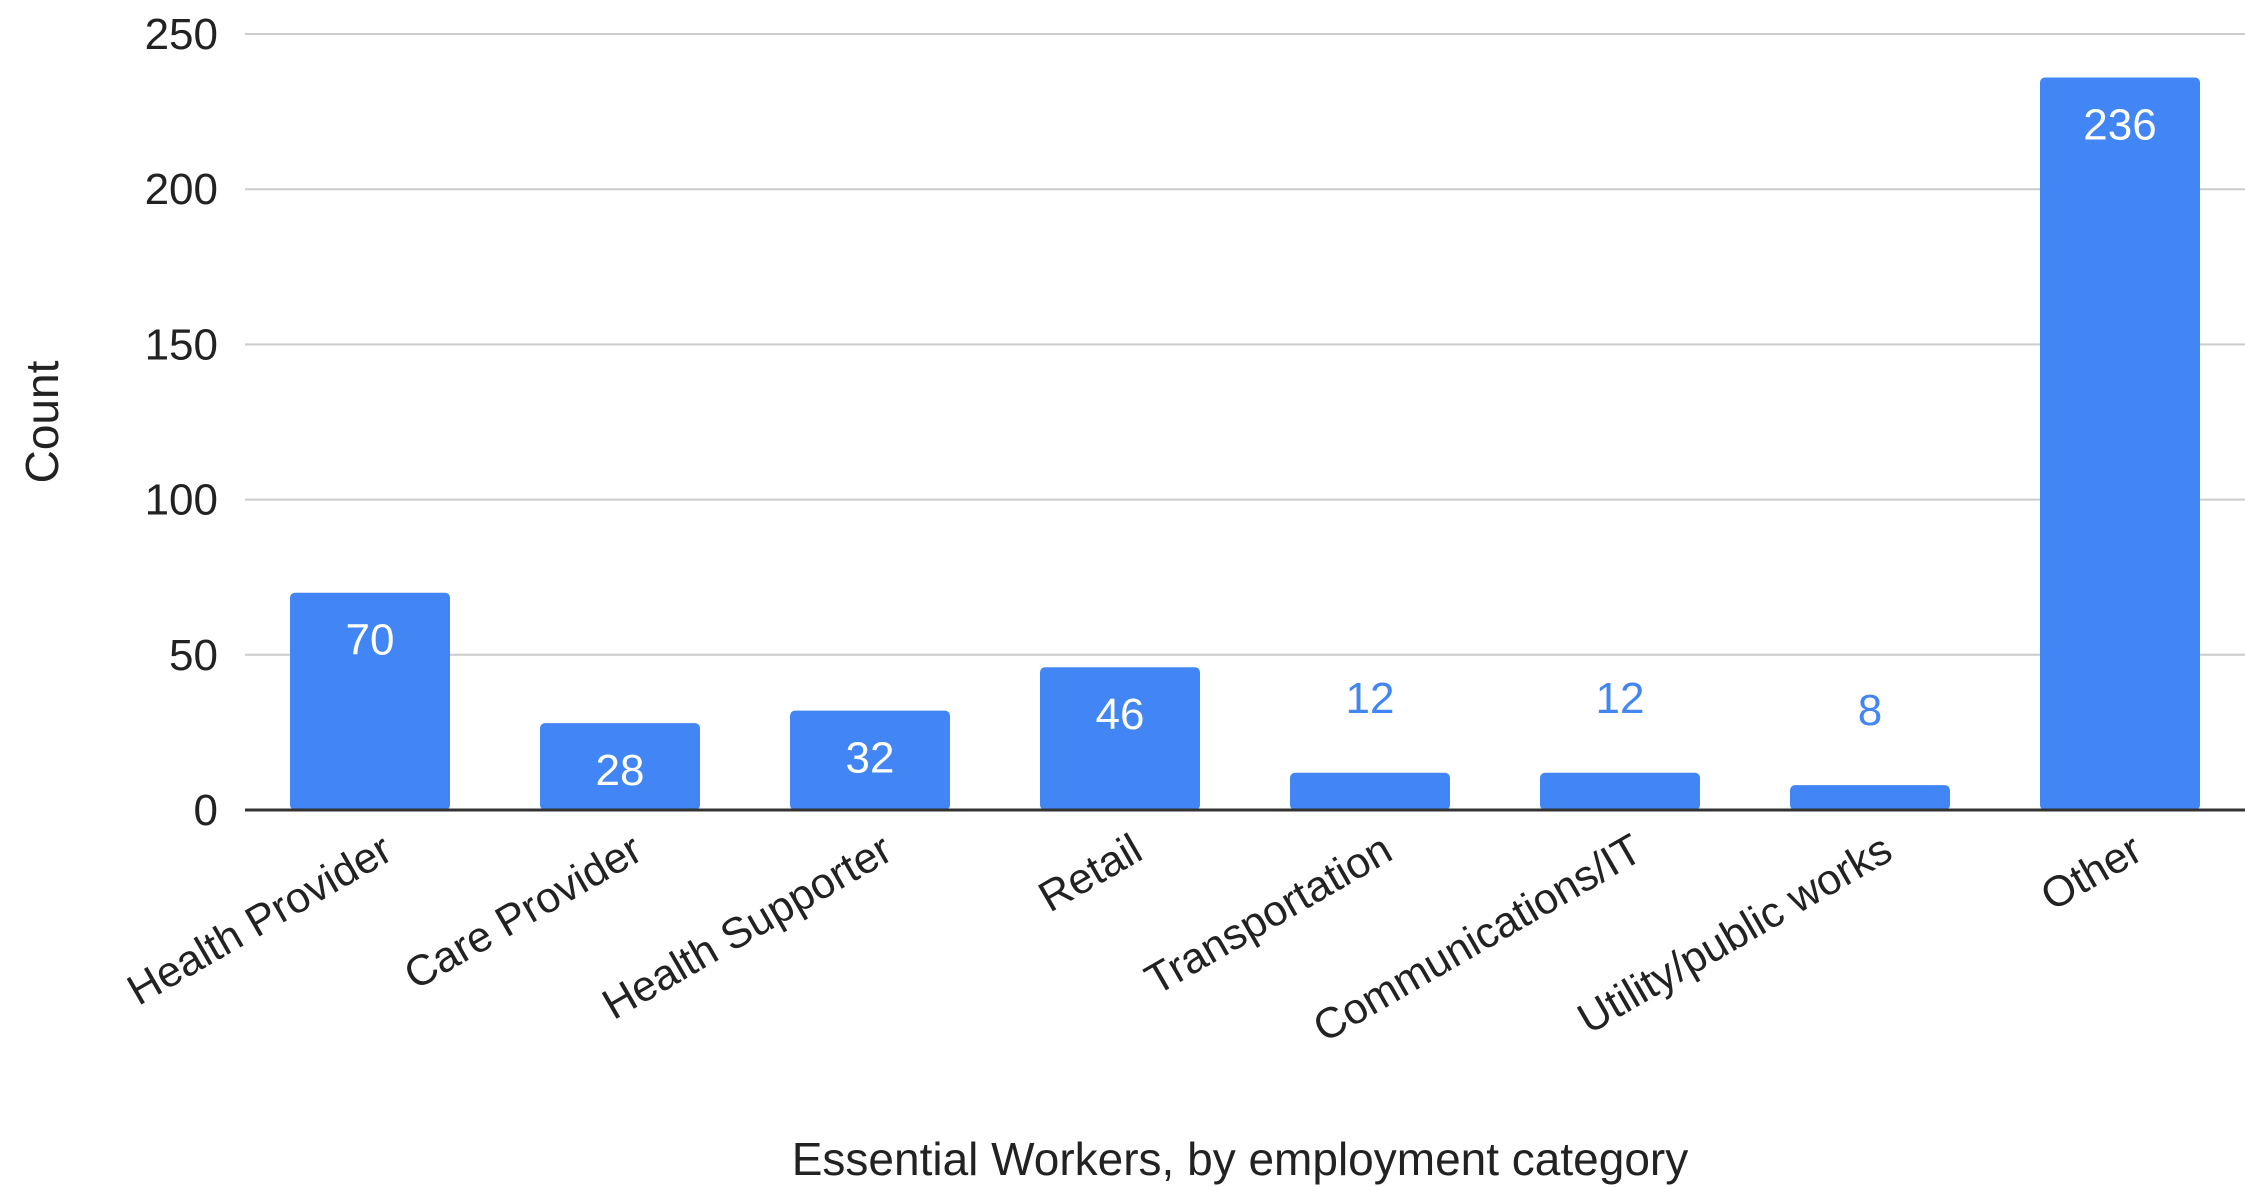 This screenshot has height=1187, width=2245. I want to click on data-label: 28, so click(620, 770).